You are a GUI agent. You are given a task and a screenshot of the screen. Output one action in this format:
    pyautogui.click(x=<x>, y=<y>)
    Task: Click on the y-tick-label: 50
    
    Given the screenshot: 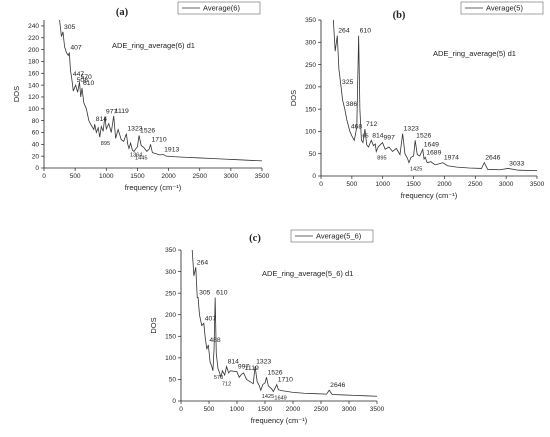 What is the action you would take?
    pyautogui.click(x=173, y=380)
    